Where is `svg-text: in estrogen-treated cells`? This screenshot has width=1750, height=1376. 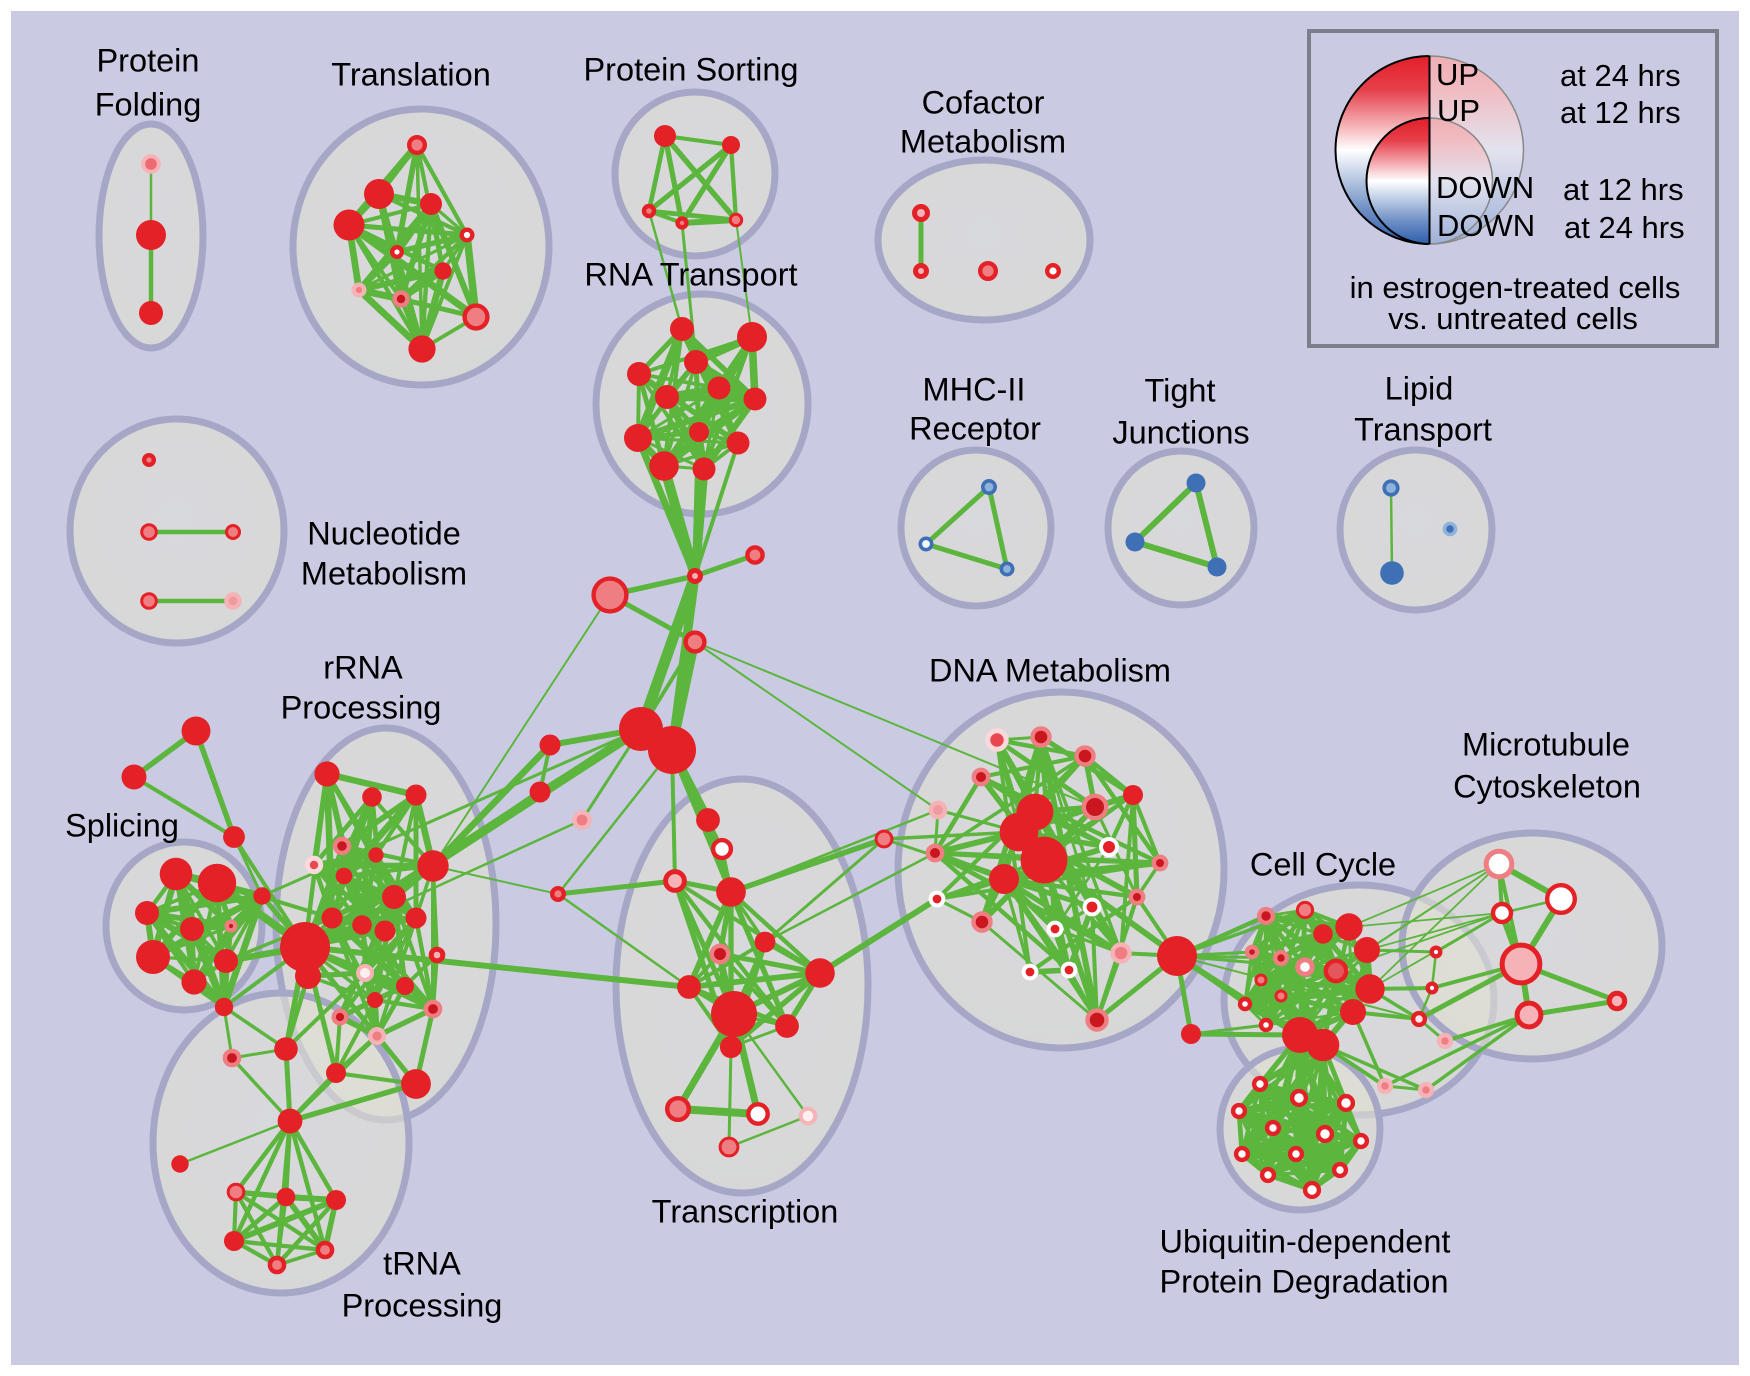
svg-text: in estrogen-treated cells is located at coordinates (1515, 287).